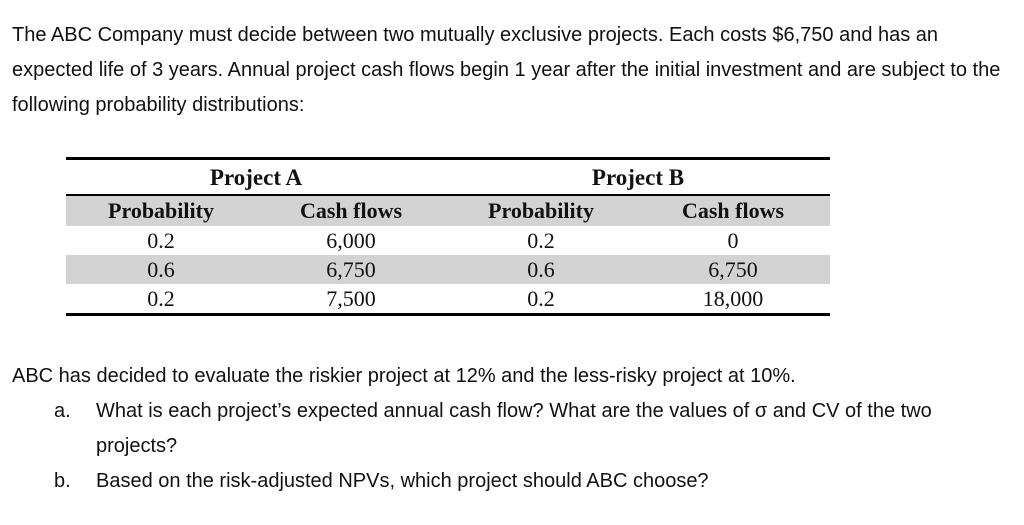 Image resolution: width=1024 pixels, height=525 pixels. I want to click on table-top-rule, so click(448, 158).